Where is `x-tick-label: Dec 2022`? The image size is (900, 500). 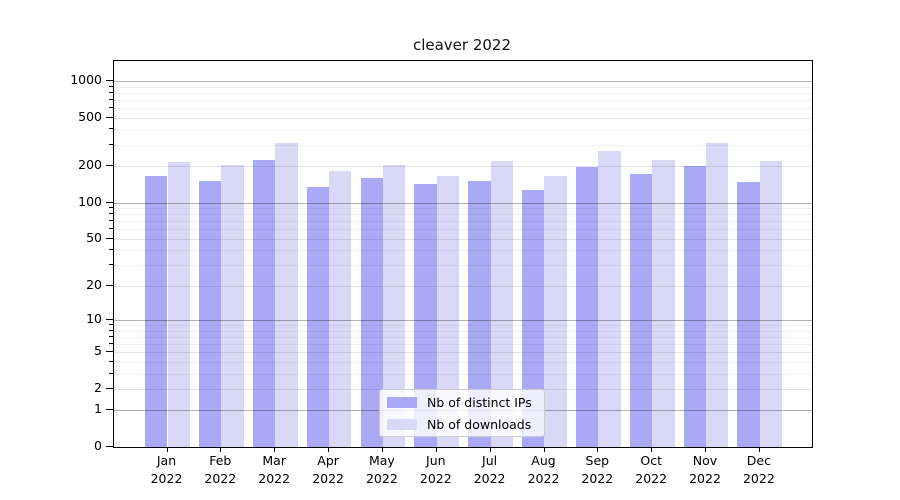 x-tick-label: Dec 2022 is located at coordinates (758, 469).